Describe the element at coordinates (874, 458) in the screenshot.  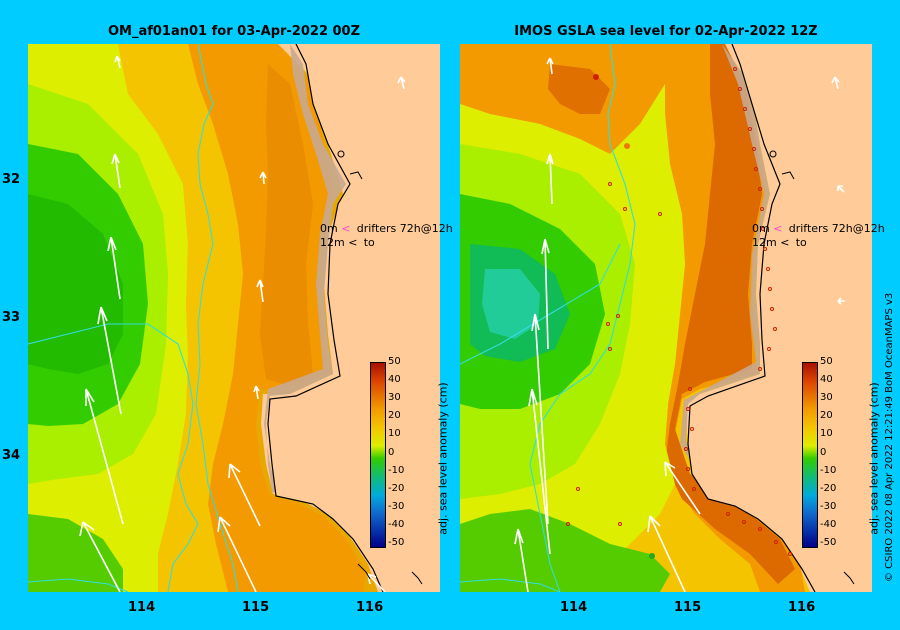
I see `right-colorbar-label: adj. sea level anomaly (cm)` at that location.